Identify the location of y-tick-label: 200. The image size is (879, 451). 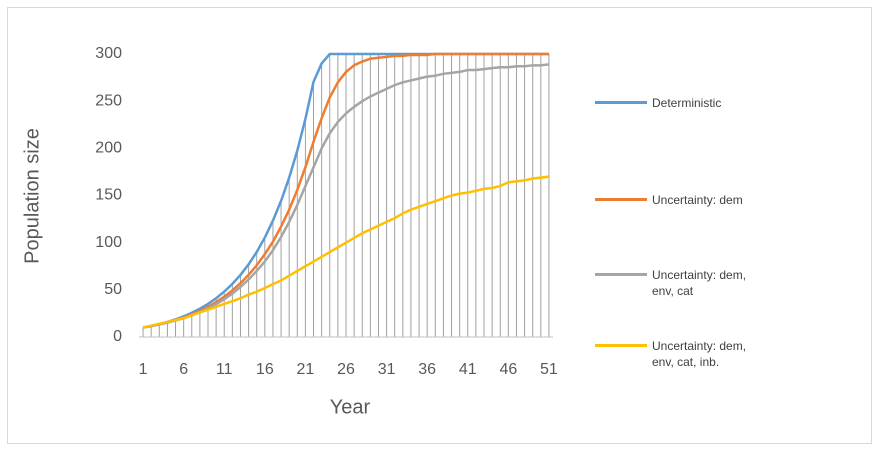
(108, 148).